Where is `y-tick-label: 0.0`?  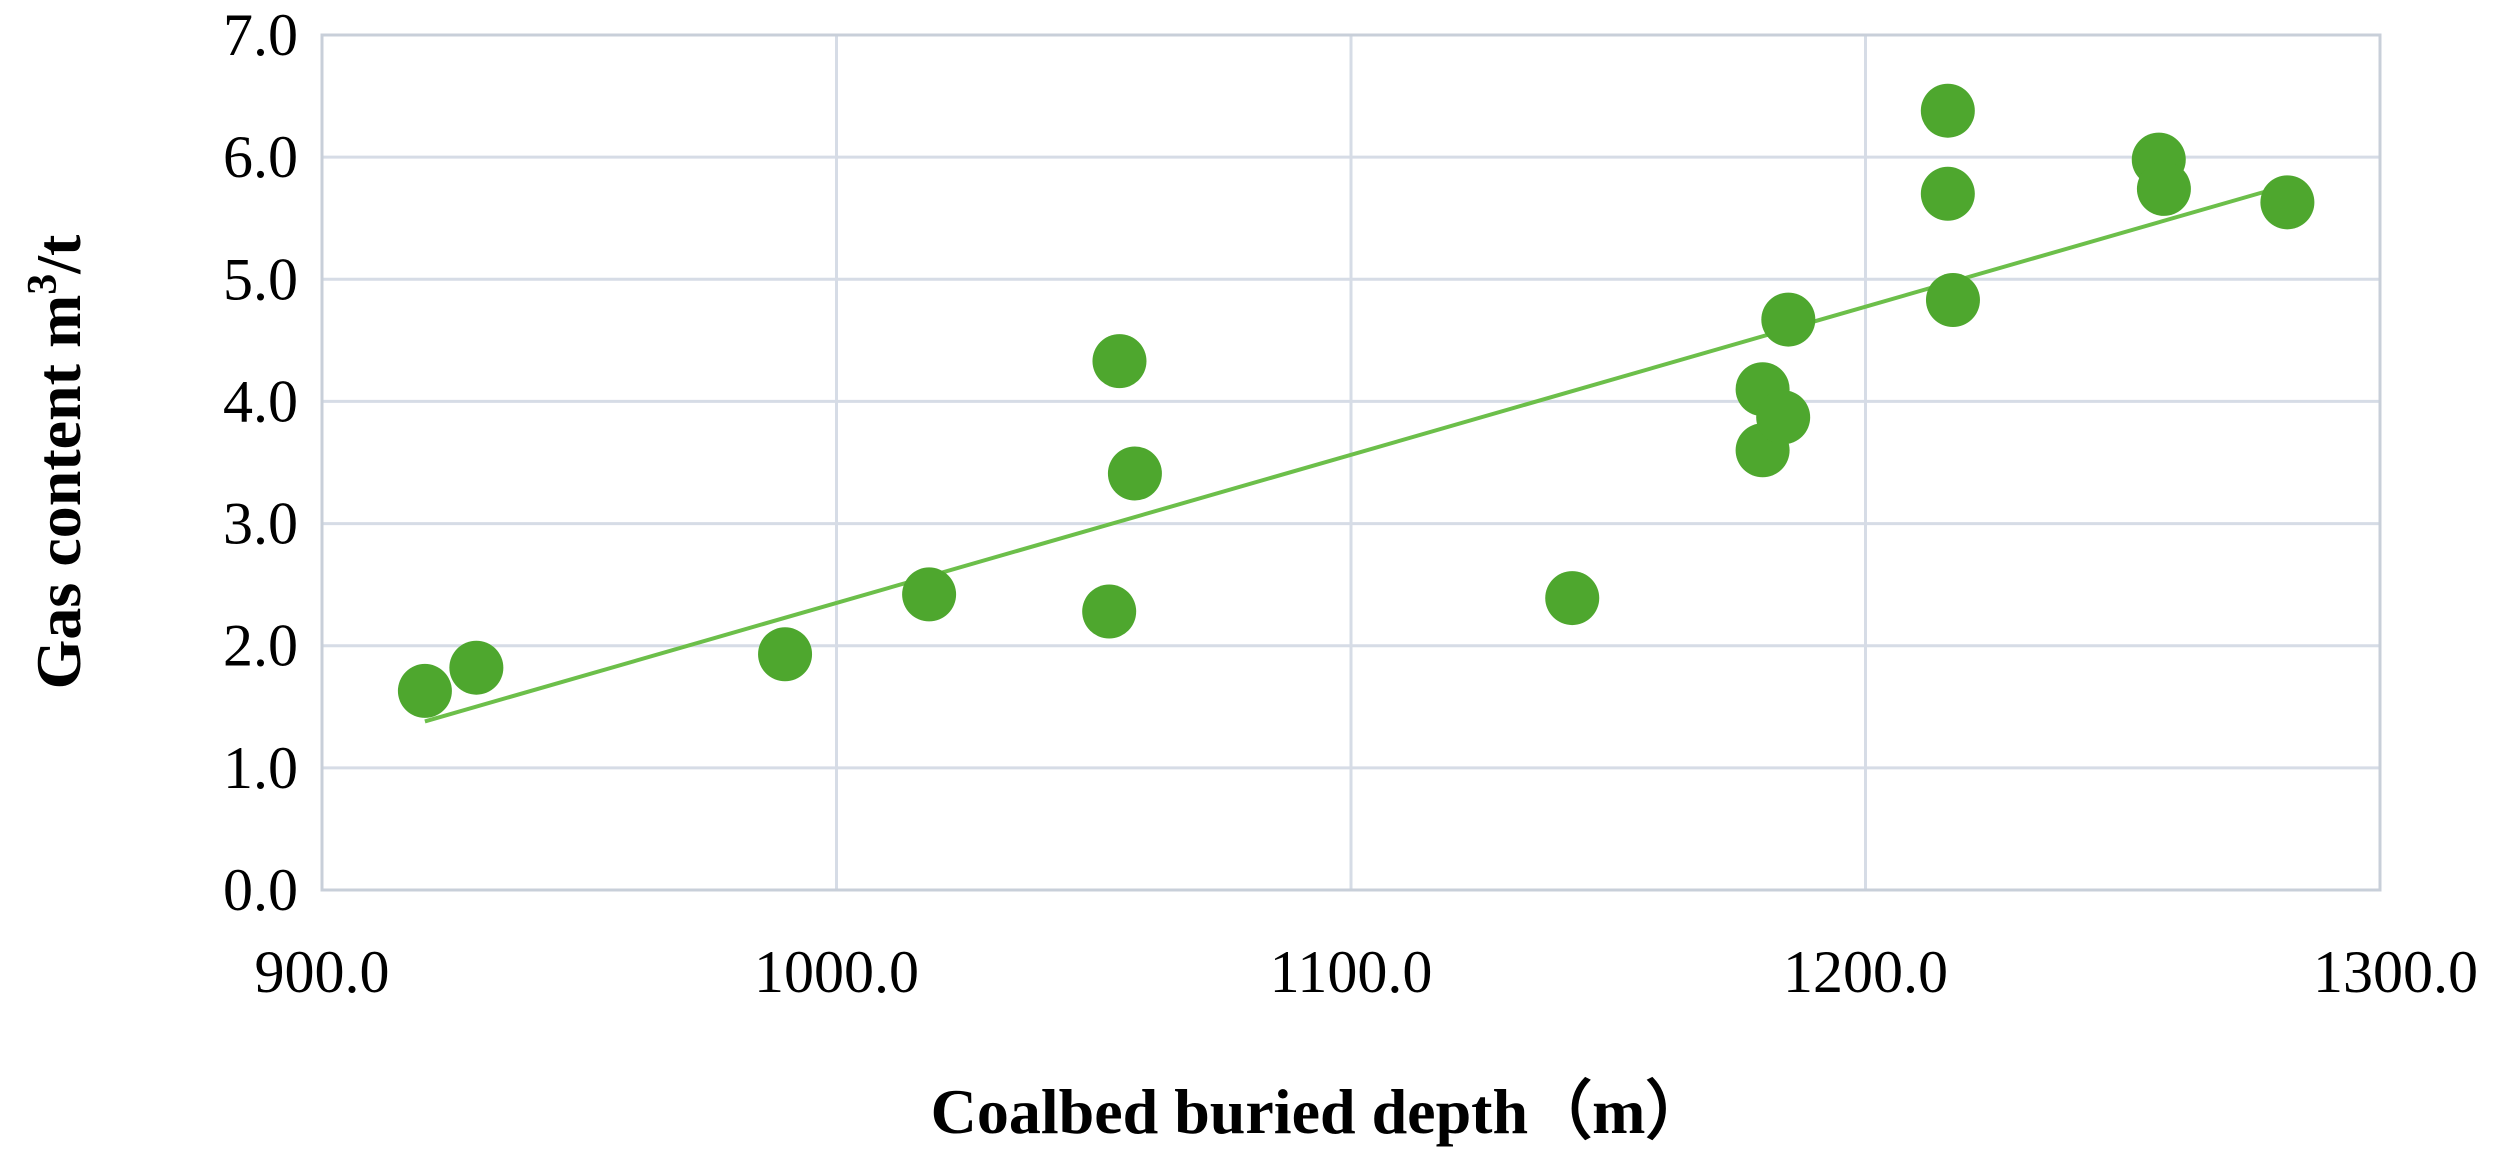 y-tick-label: 0.0 is located at coordinates (260, 890).